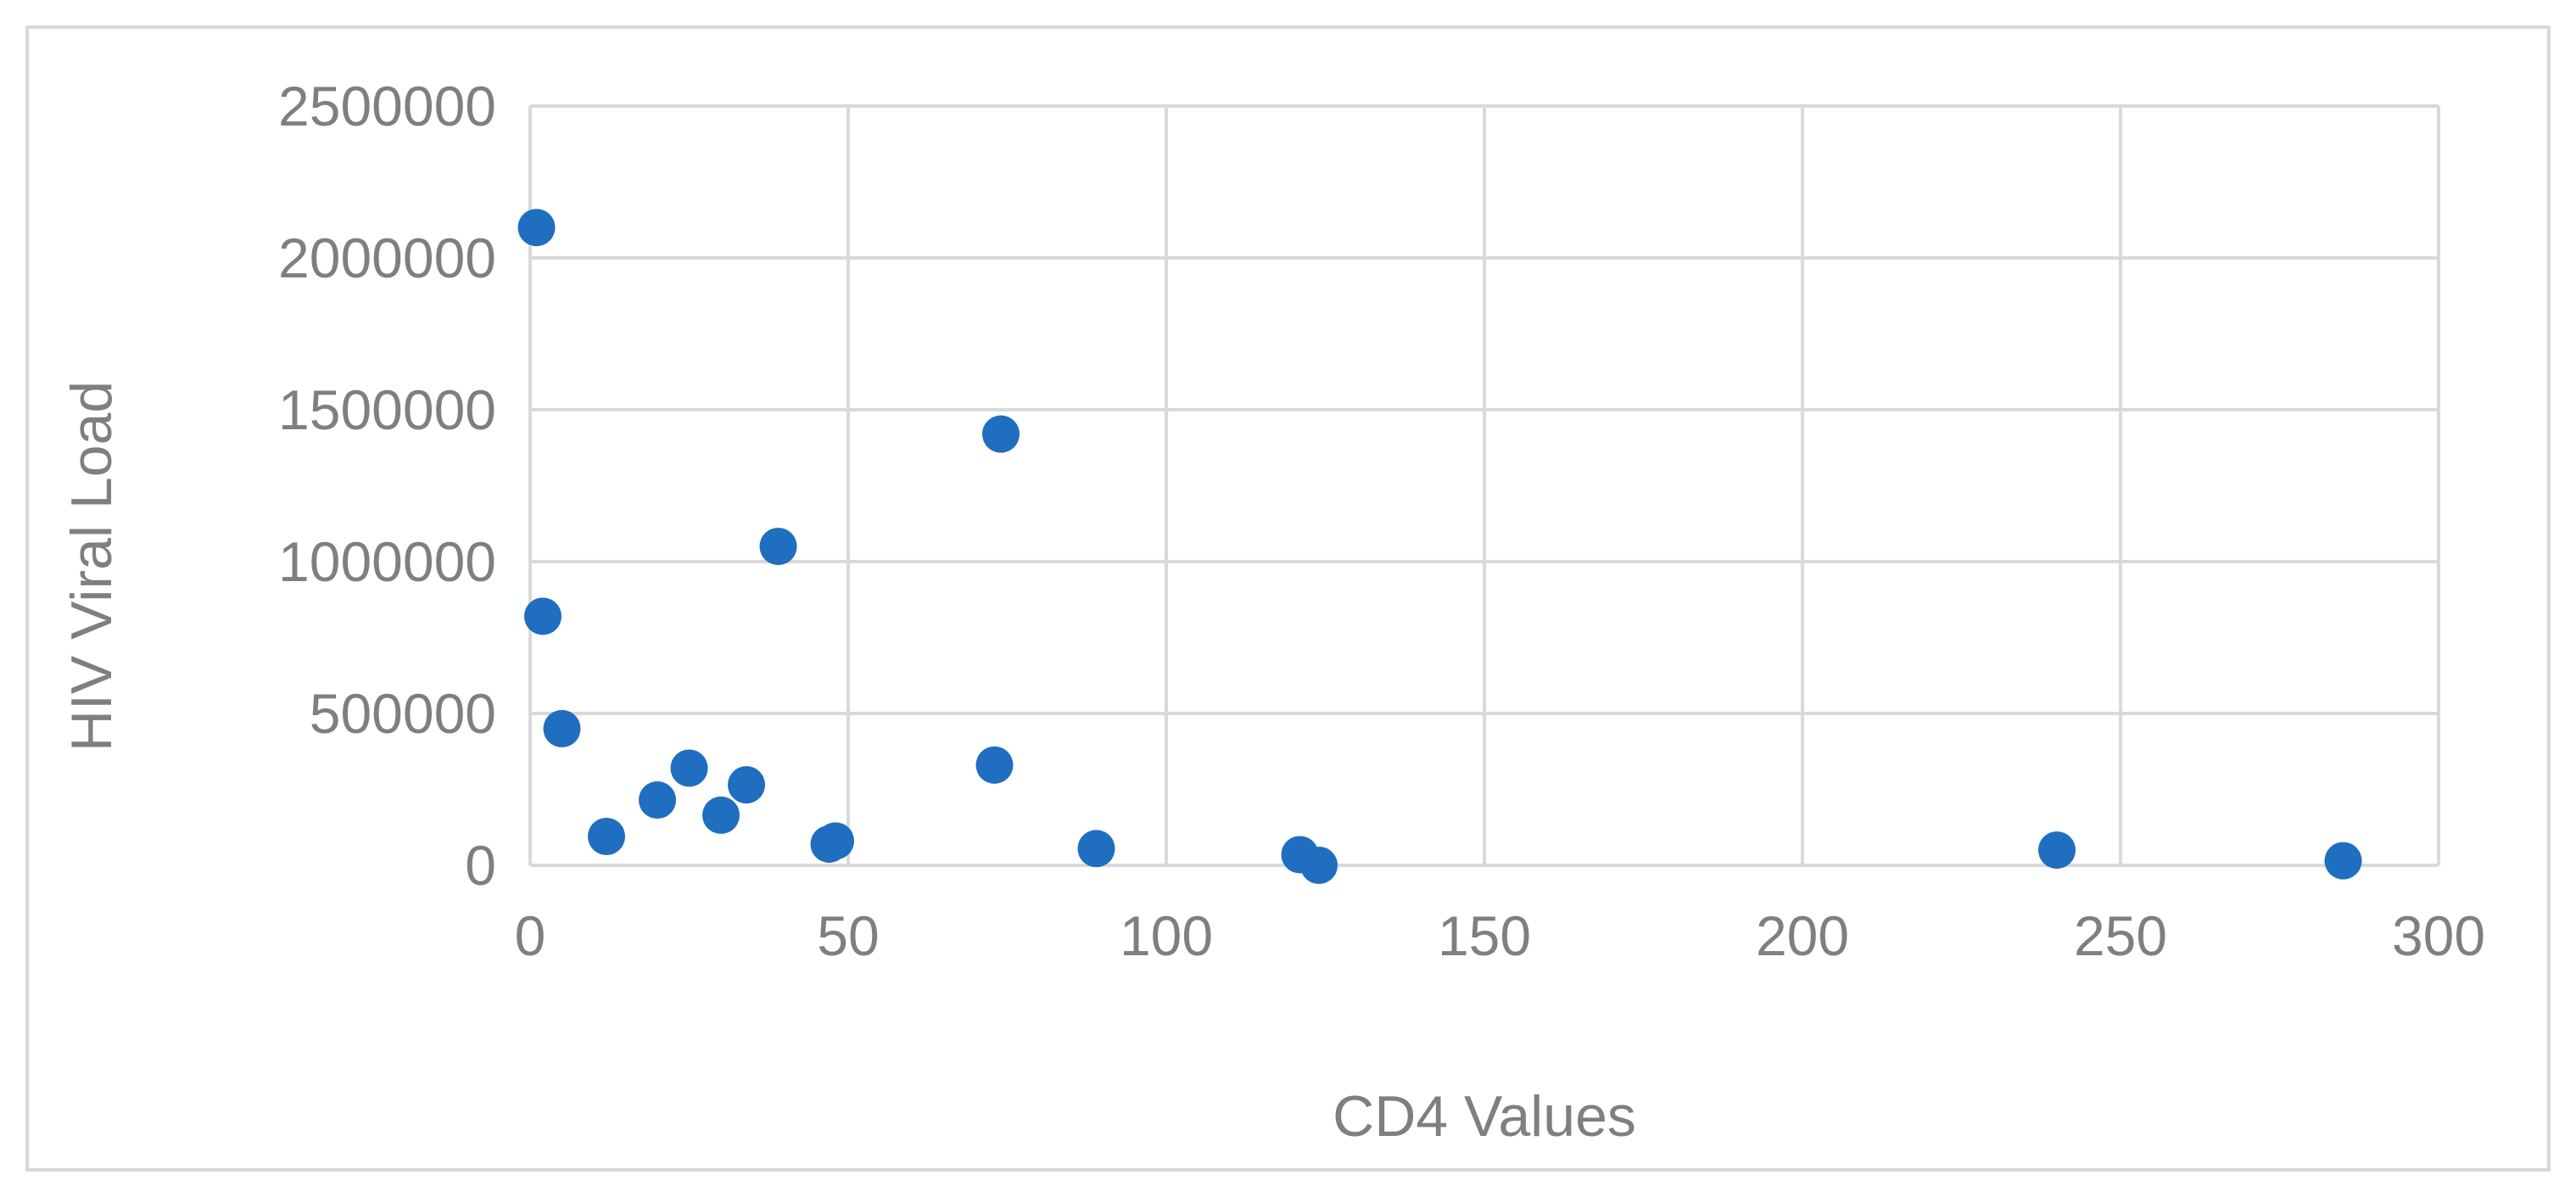 The image size is (2576, 1197). I want to click on x-tick-label: 150, so click(1484, 935).